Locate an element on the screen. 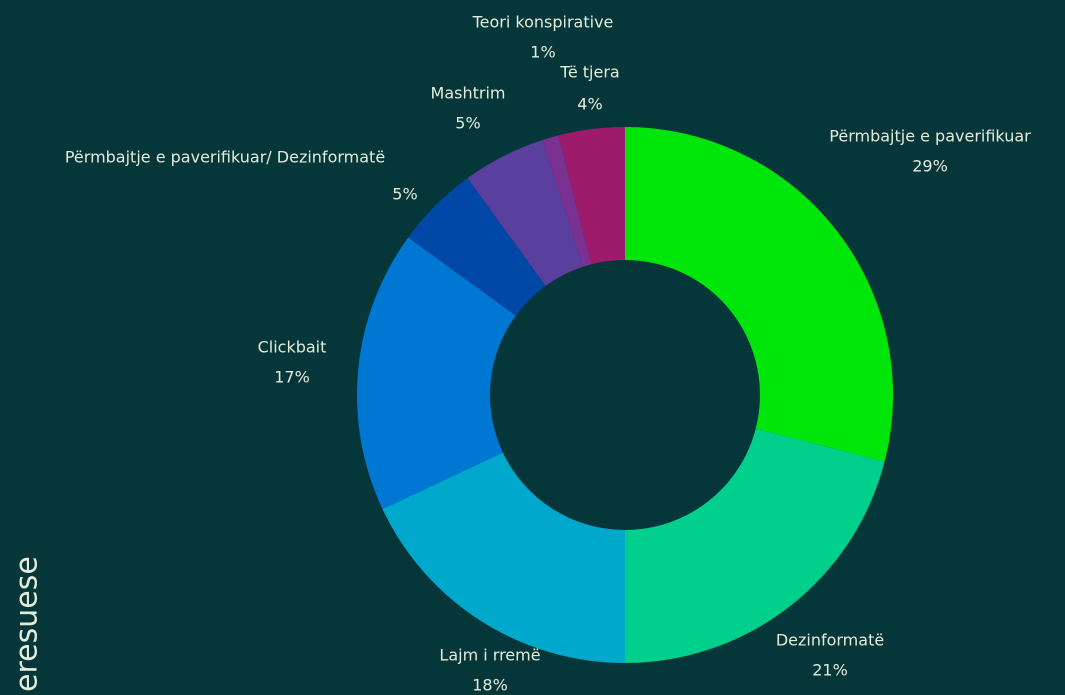 The image size is (1065, 695). slice-label: Përmbajtje e paverifikuar is located at coordinates (930, 136).